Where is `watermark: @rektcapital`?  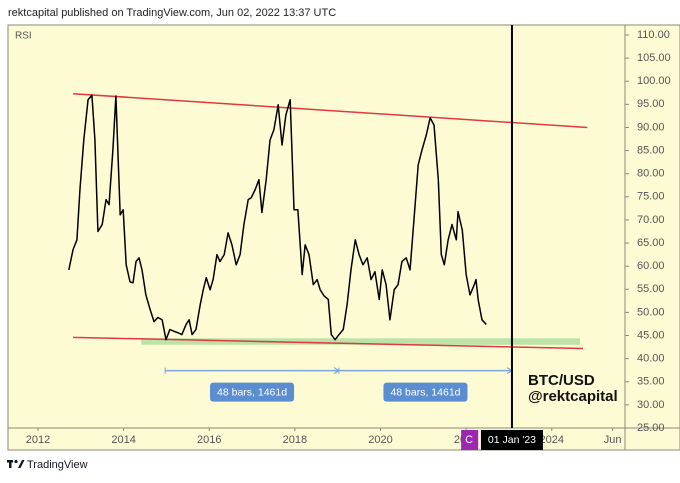
watermark: @rektcapital is located at coordinates (573, 396).